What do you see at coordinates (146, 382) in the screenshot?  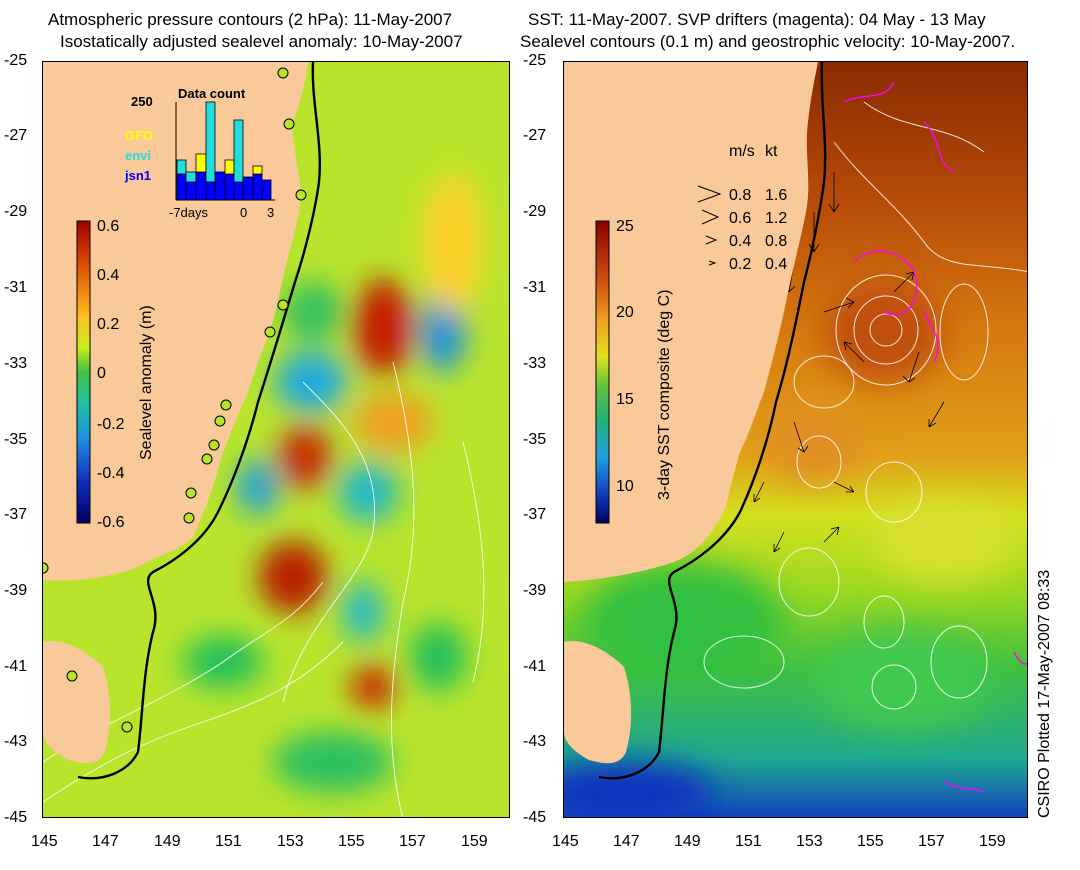 I see `sla-colorbar-label: Sealevel anomaly (m)` at bounding box center [146, 382].